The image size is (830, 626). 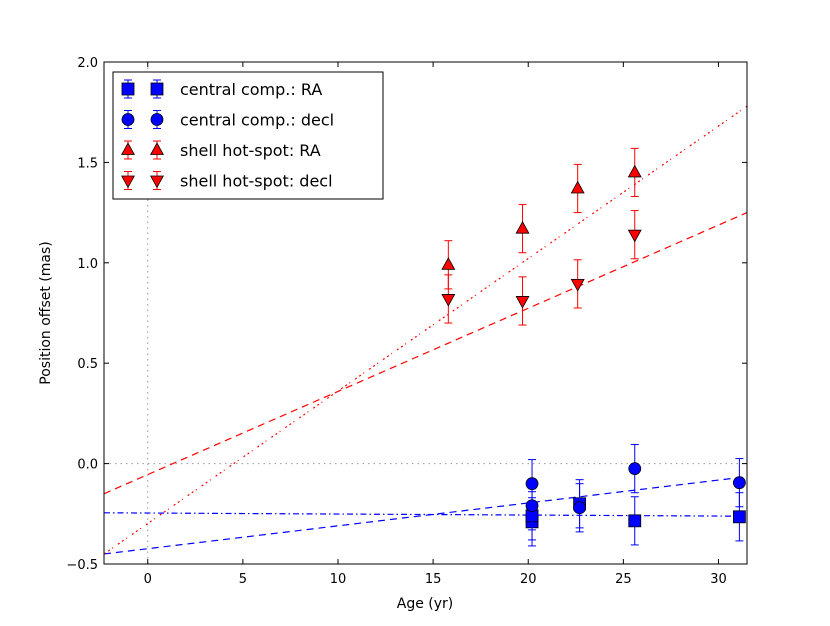 What do you see at coordinates (251, 89) in the screenshot?
I see `legend-label: central comp.: RA` at bounding box center [251, 89].